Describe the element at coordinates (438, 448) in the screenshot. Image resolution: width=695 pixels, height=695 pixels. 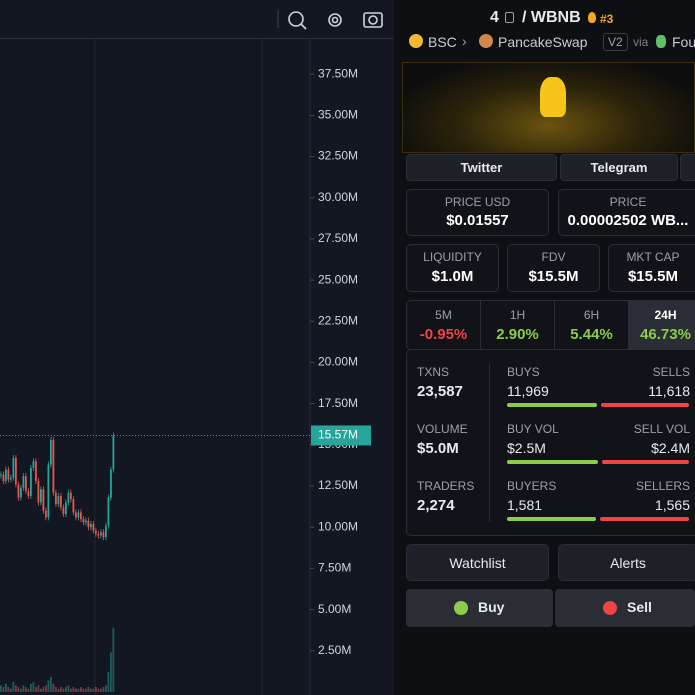
I see `total-value: $5.0M` at that location.